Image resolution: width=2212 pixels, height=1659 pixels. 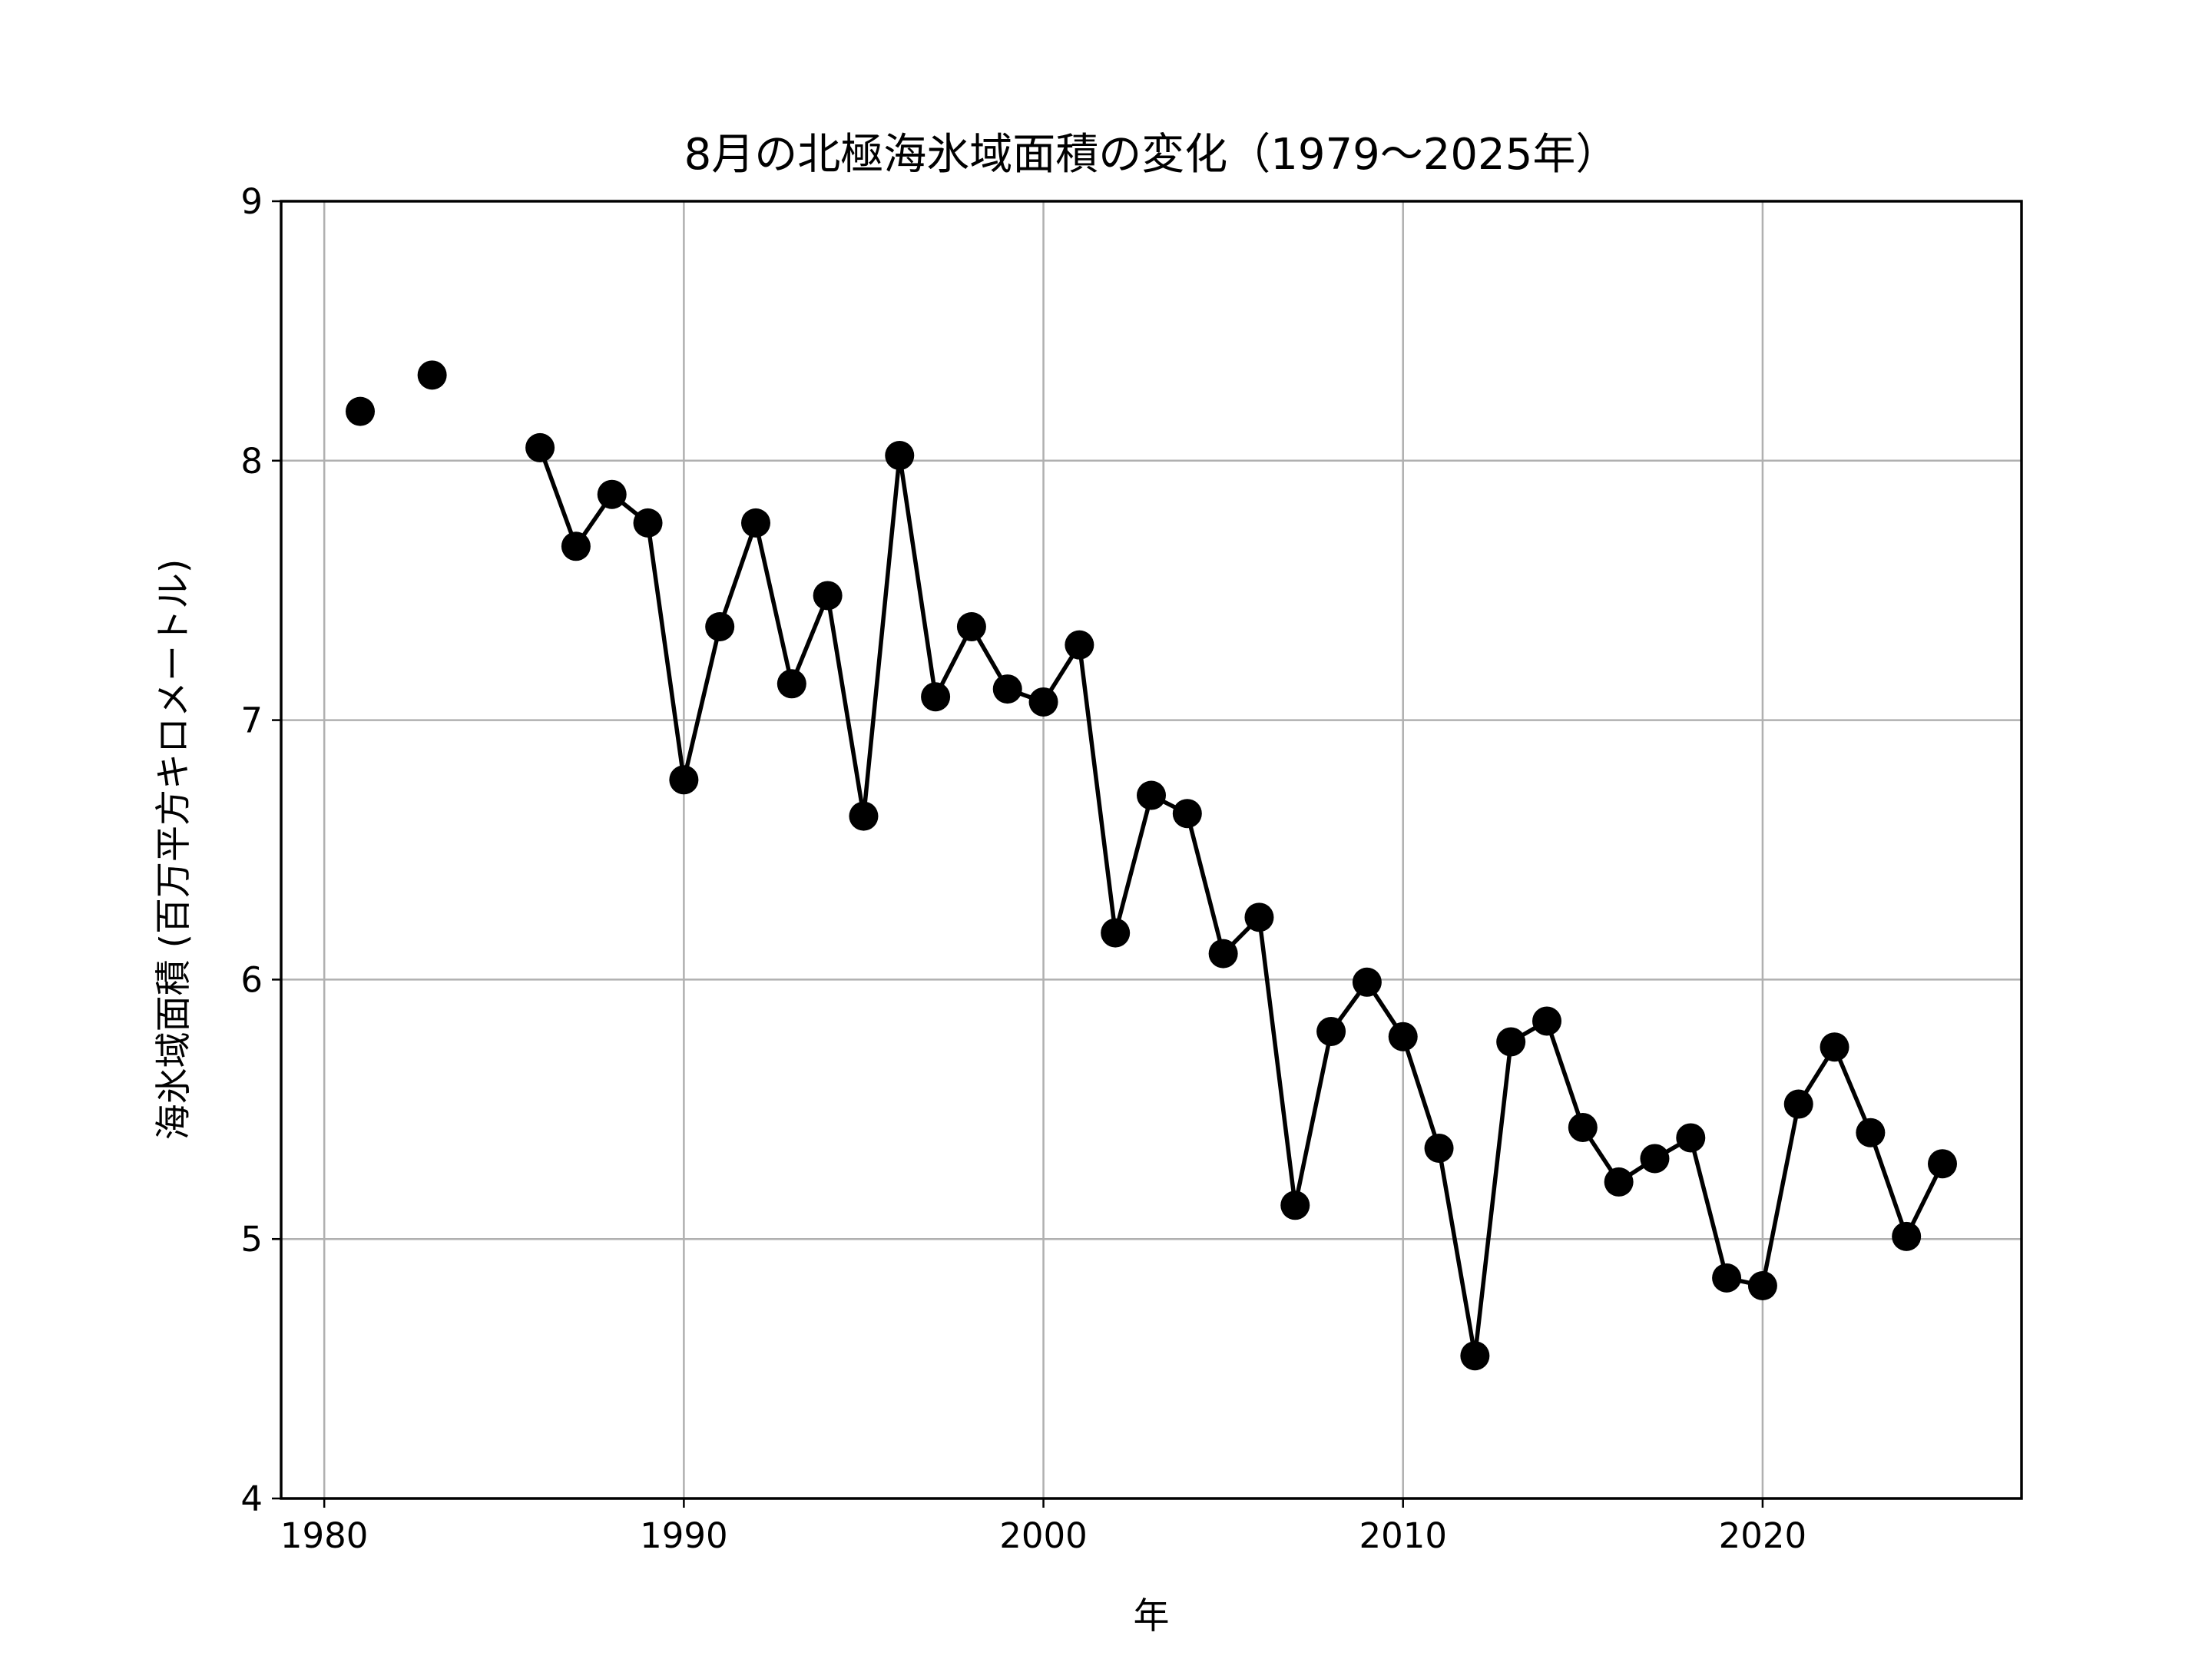 What do you see at coordinates (1151, 155) in the screenshot?
I see `chart-title: 8月の北極海氷域面積の変化（1979～2025年）` at bounding box center [1151, 155].